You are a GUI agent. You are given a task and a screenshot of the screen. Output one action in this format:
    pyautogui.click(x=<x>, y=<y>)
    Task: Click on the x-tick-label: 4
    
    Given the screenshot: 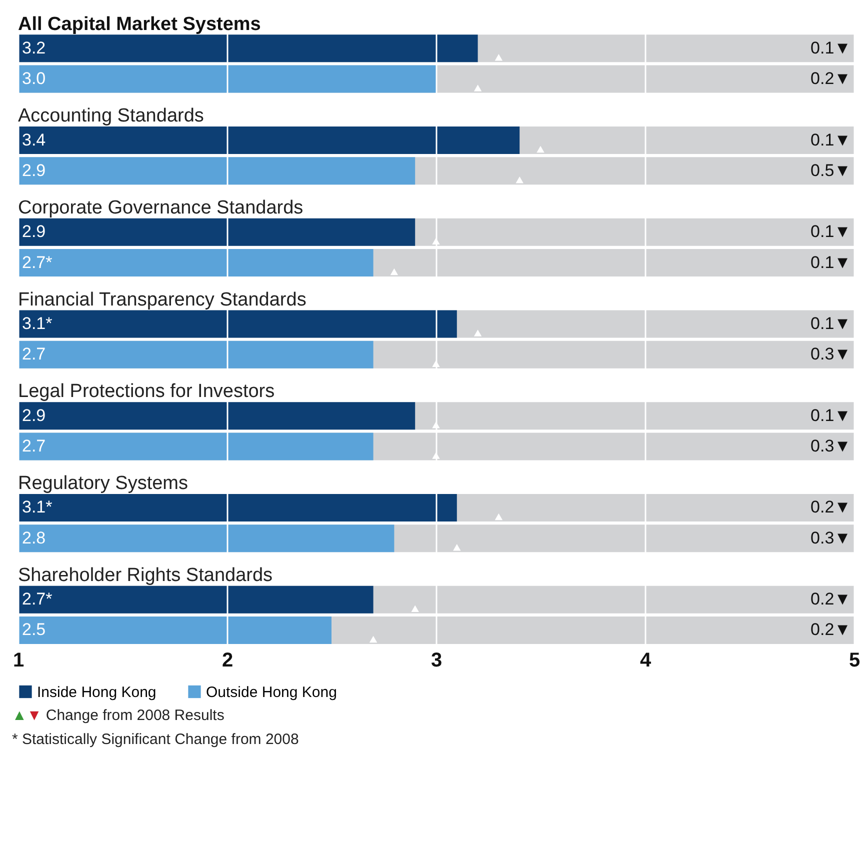 What is the action you would take?
    pyautogui.click(x=646, y=661)
    